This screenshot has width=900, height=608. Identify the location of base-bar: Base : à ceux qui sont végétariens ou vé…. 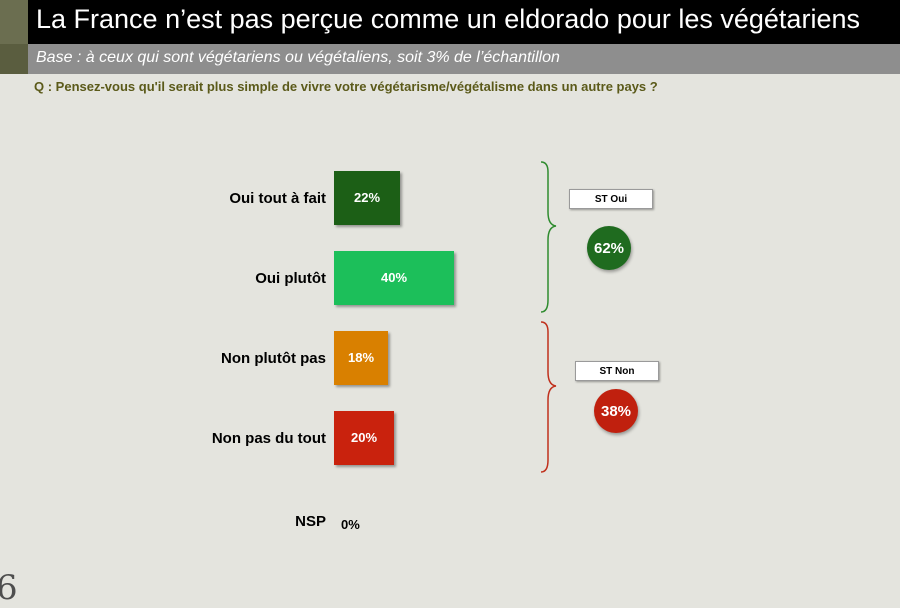
(450, 59).